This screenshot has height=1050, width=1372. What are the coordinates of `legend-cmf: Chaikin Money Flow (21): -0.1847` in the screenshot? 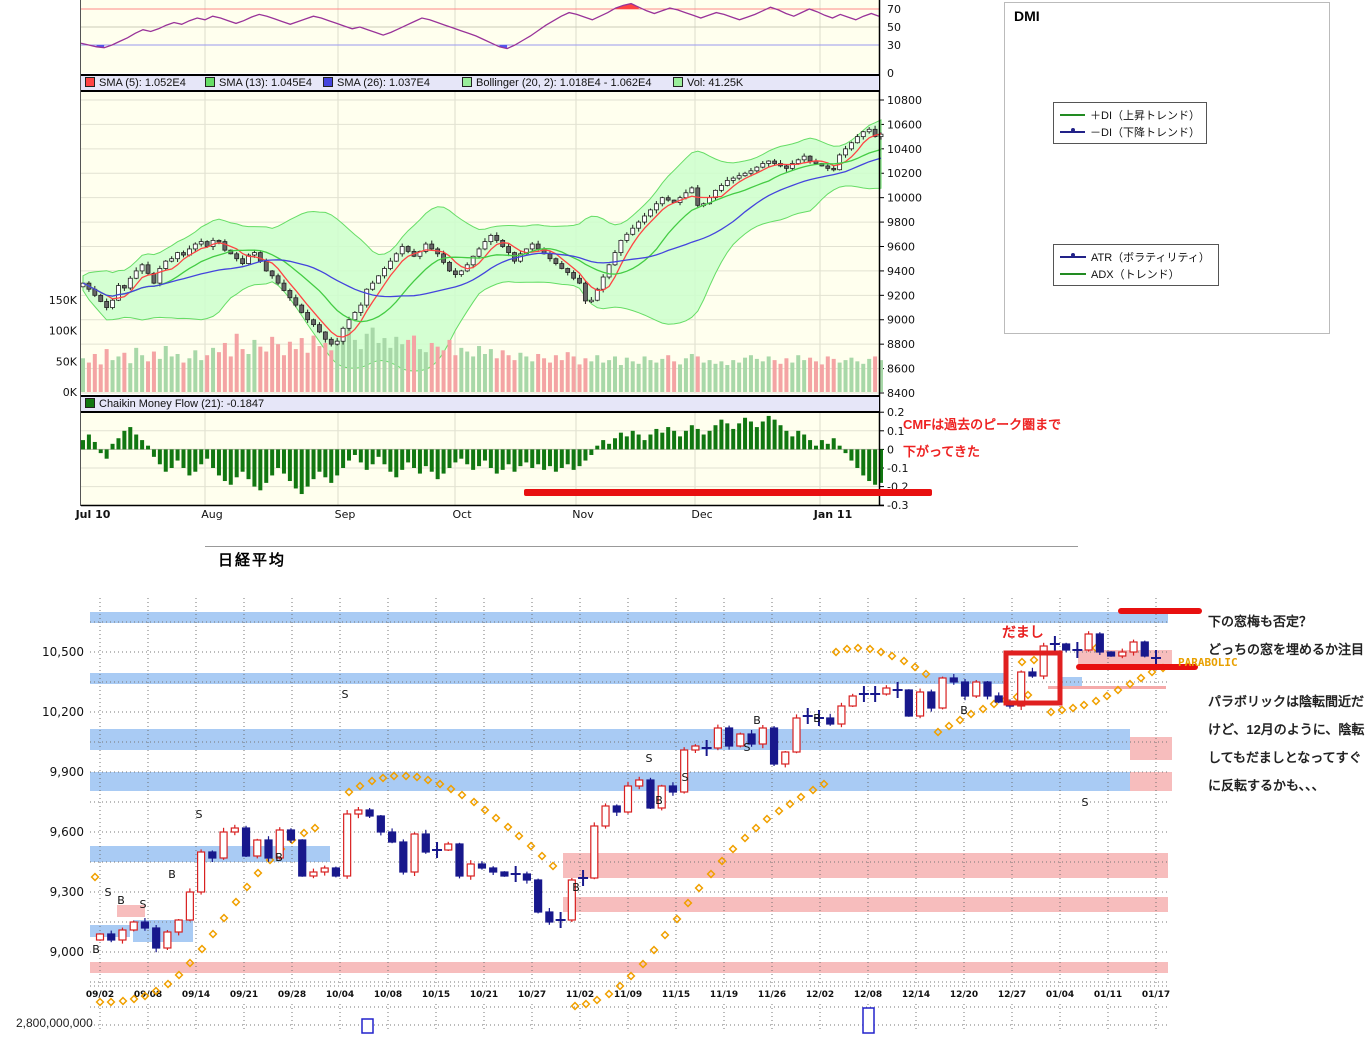 It's located at (174, 404).